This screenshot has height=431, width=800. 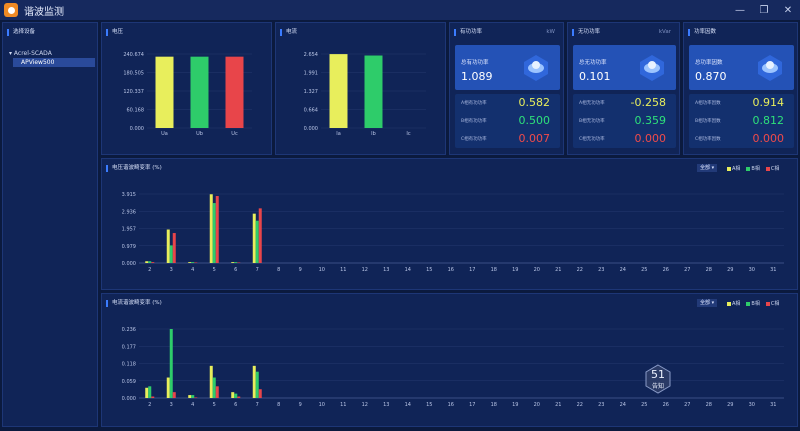 I want to click on y-tick-label: 2.654, so click(x=311, y=55).